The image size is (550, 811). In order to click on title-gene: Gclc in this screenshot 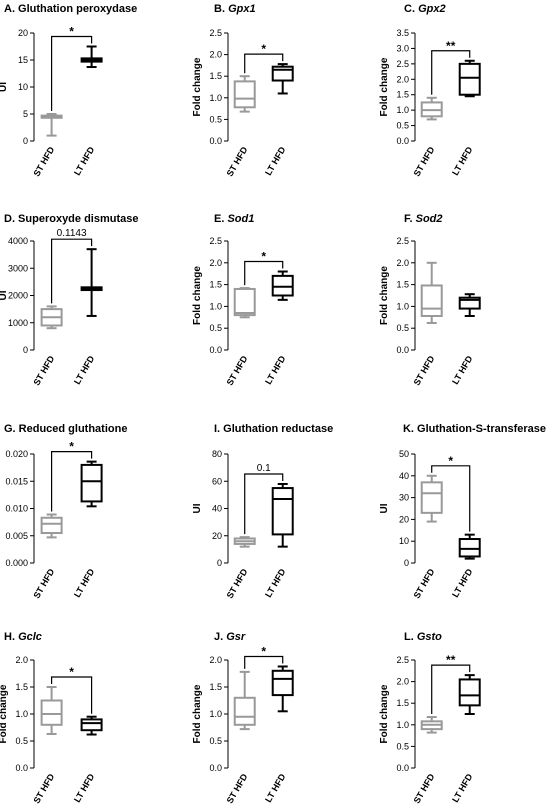, I will do `click(30, 637)`.